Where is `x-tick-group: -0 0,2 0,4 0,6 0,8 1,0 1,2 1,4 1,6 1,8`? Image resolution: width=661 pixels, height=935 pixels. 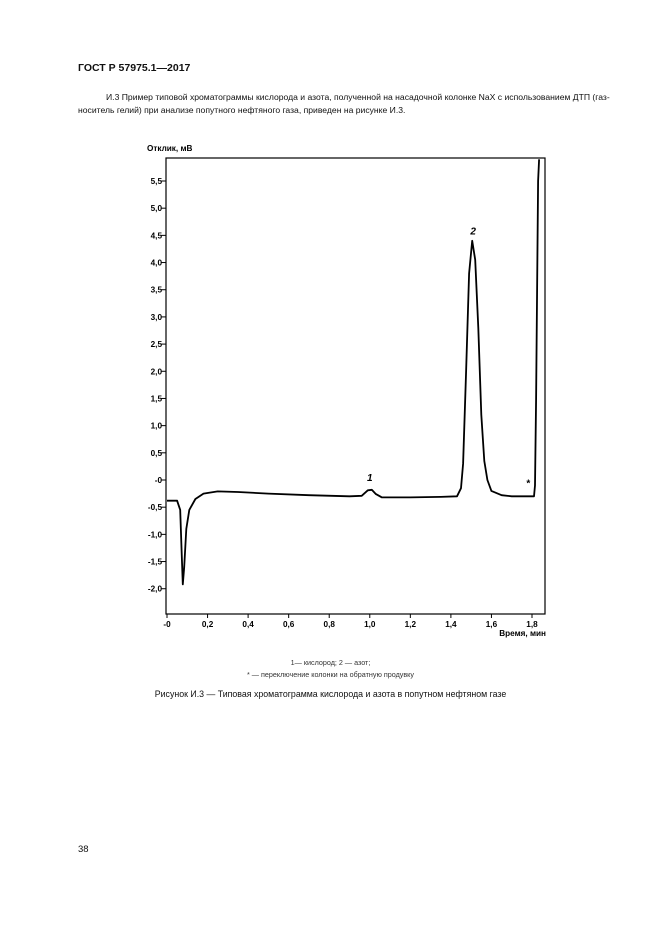
x-tick-group: -0 0,2 0,4 0,6 0,8 1,0 1,2 1,4 1,6 1,8 is located at coordinates (350, 621).